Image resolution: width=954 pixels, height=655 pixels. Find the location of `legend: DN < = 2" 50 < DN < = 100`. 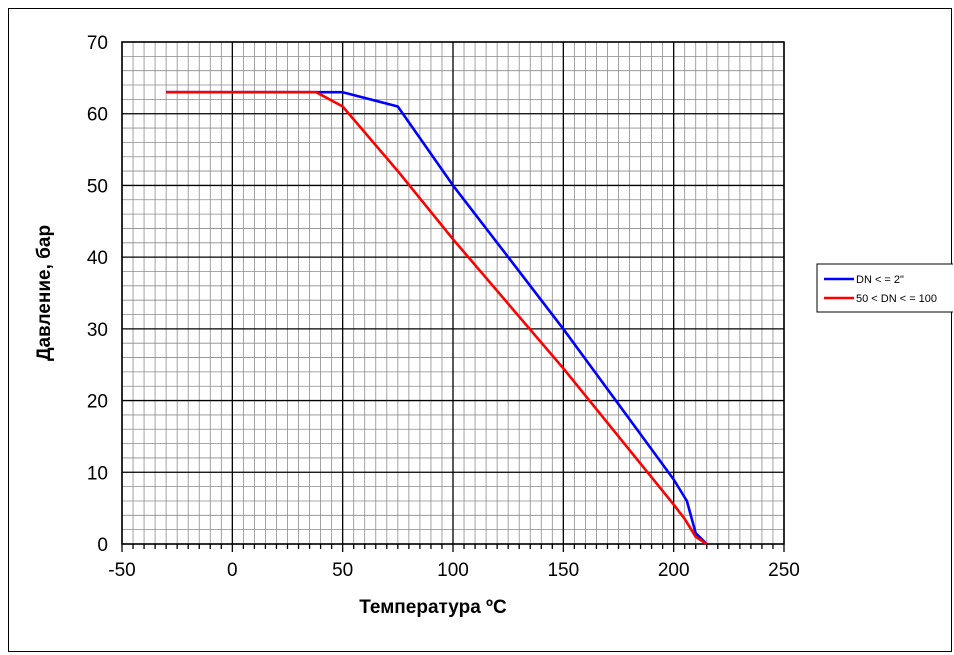

legend: DN < = 2" 50 < DN < = 100 is located at coordinates (884, 288).